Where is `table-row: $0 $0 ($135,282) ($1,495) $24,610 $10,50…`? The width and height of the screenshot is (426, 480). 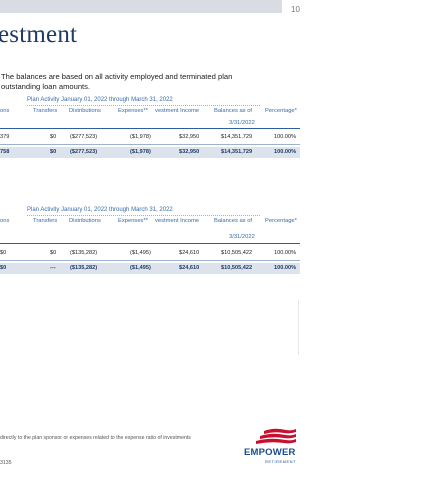
table-row: $0 $0 ($135,282) ($1,495) $24,610 $10,50… is located at coordinates (150, 253).